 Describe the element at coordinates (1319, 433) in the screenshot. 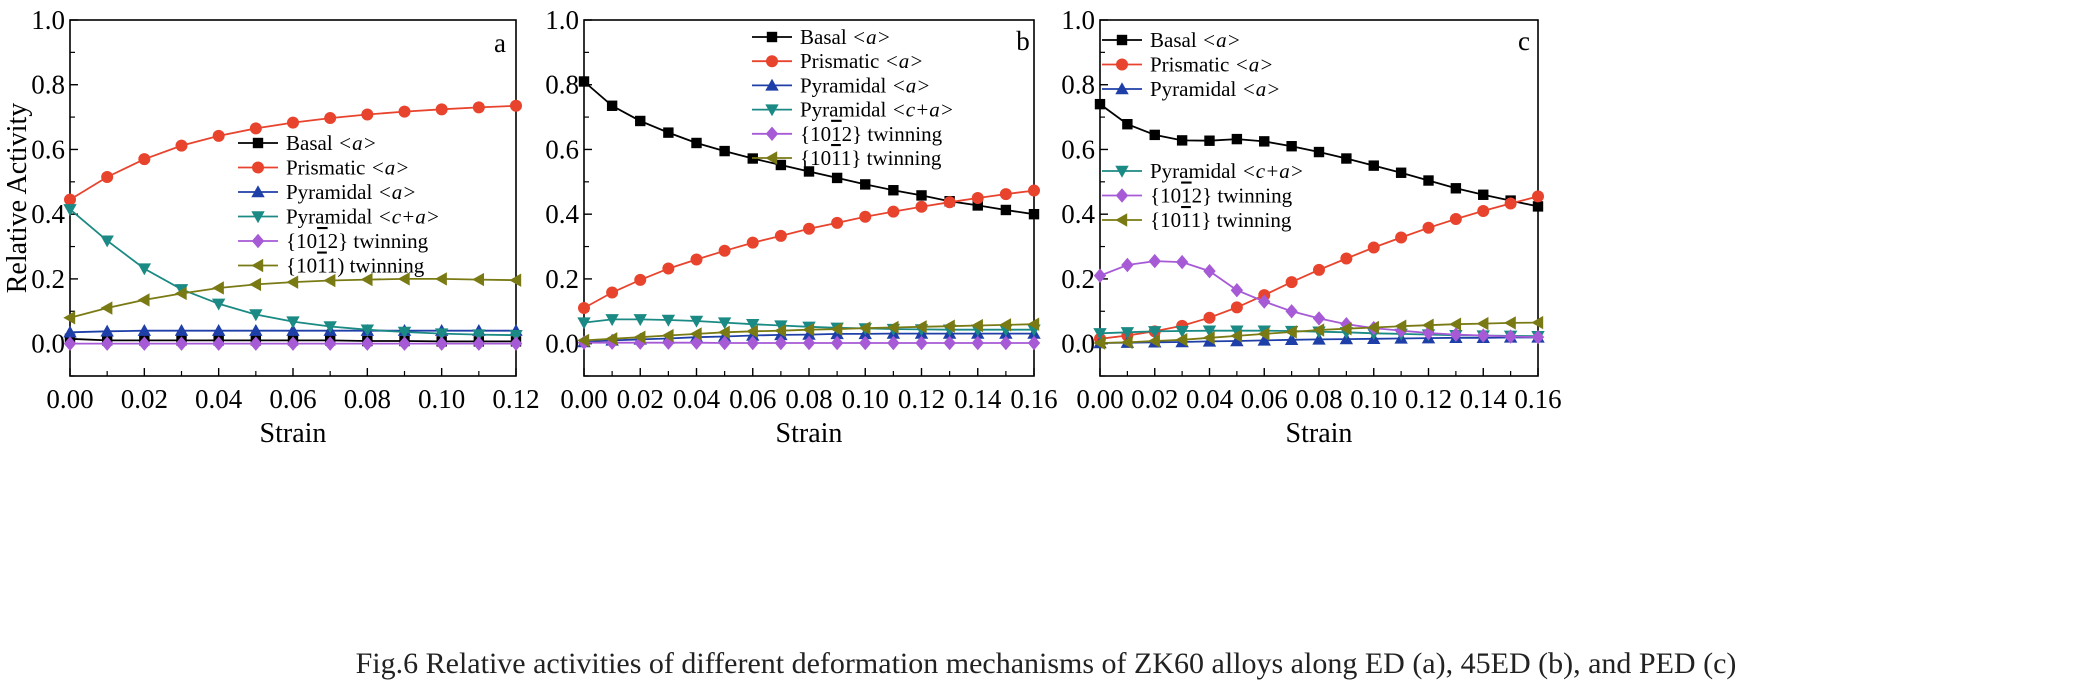

I see `x-axis-title: Strain` at that location.